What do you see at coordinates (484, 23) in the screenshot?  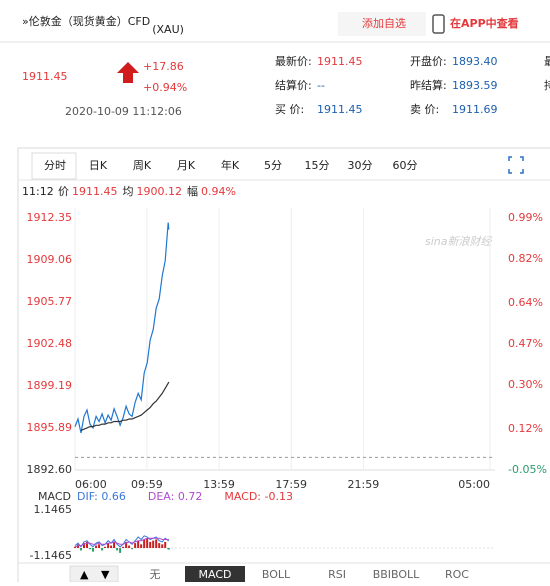 I see `app-view: 在APP中查看` at bounding box center [484, 23].